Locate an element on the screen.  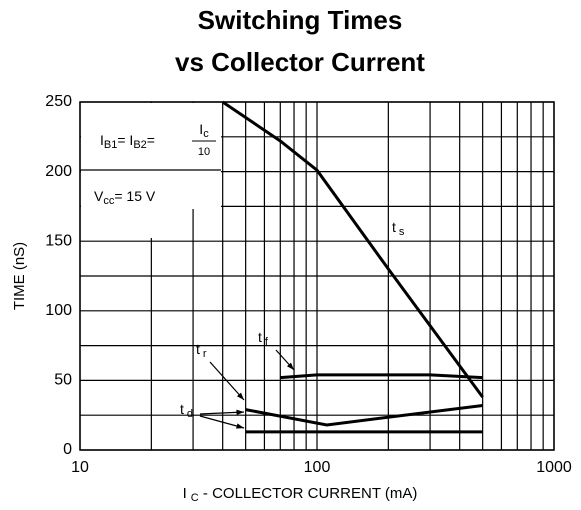
y-tick-label: 0 is located at coordinates (67, 449).